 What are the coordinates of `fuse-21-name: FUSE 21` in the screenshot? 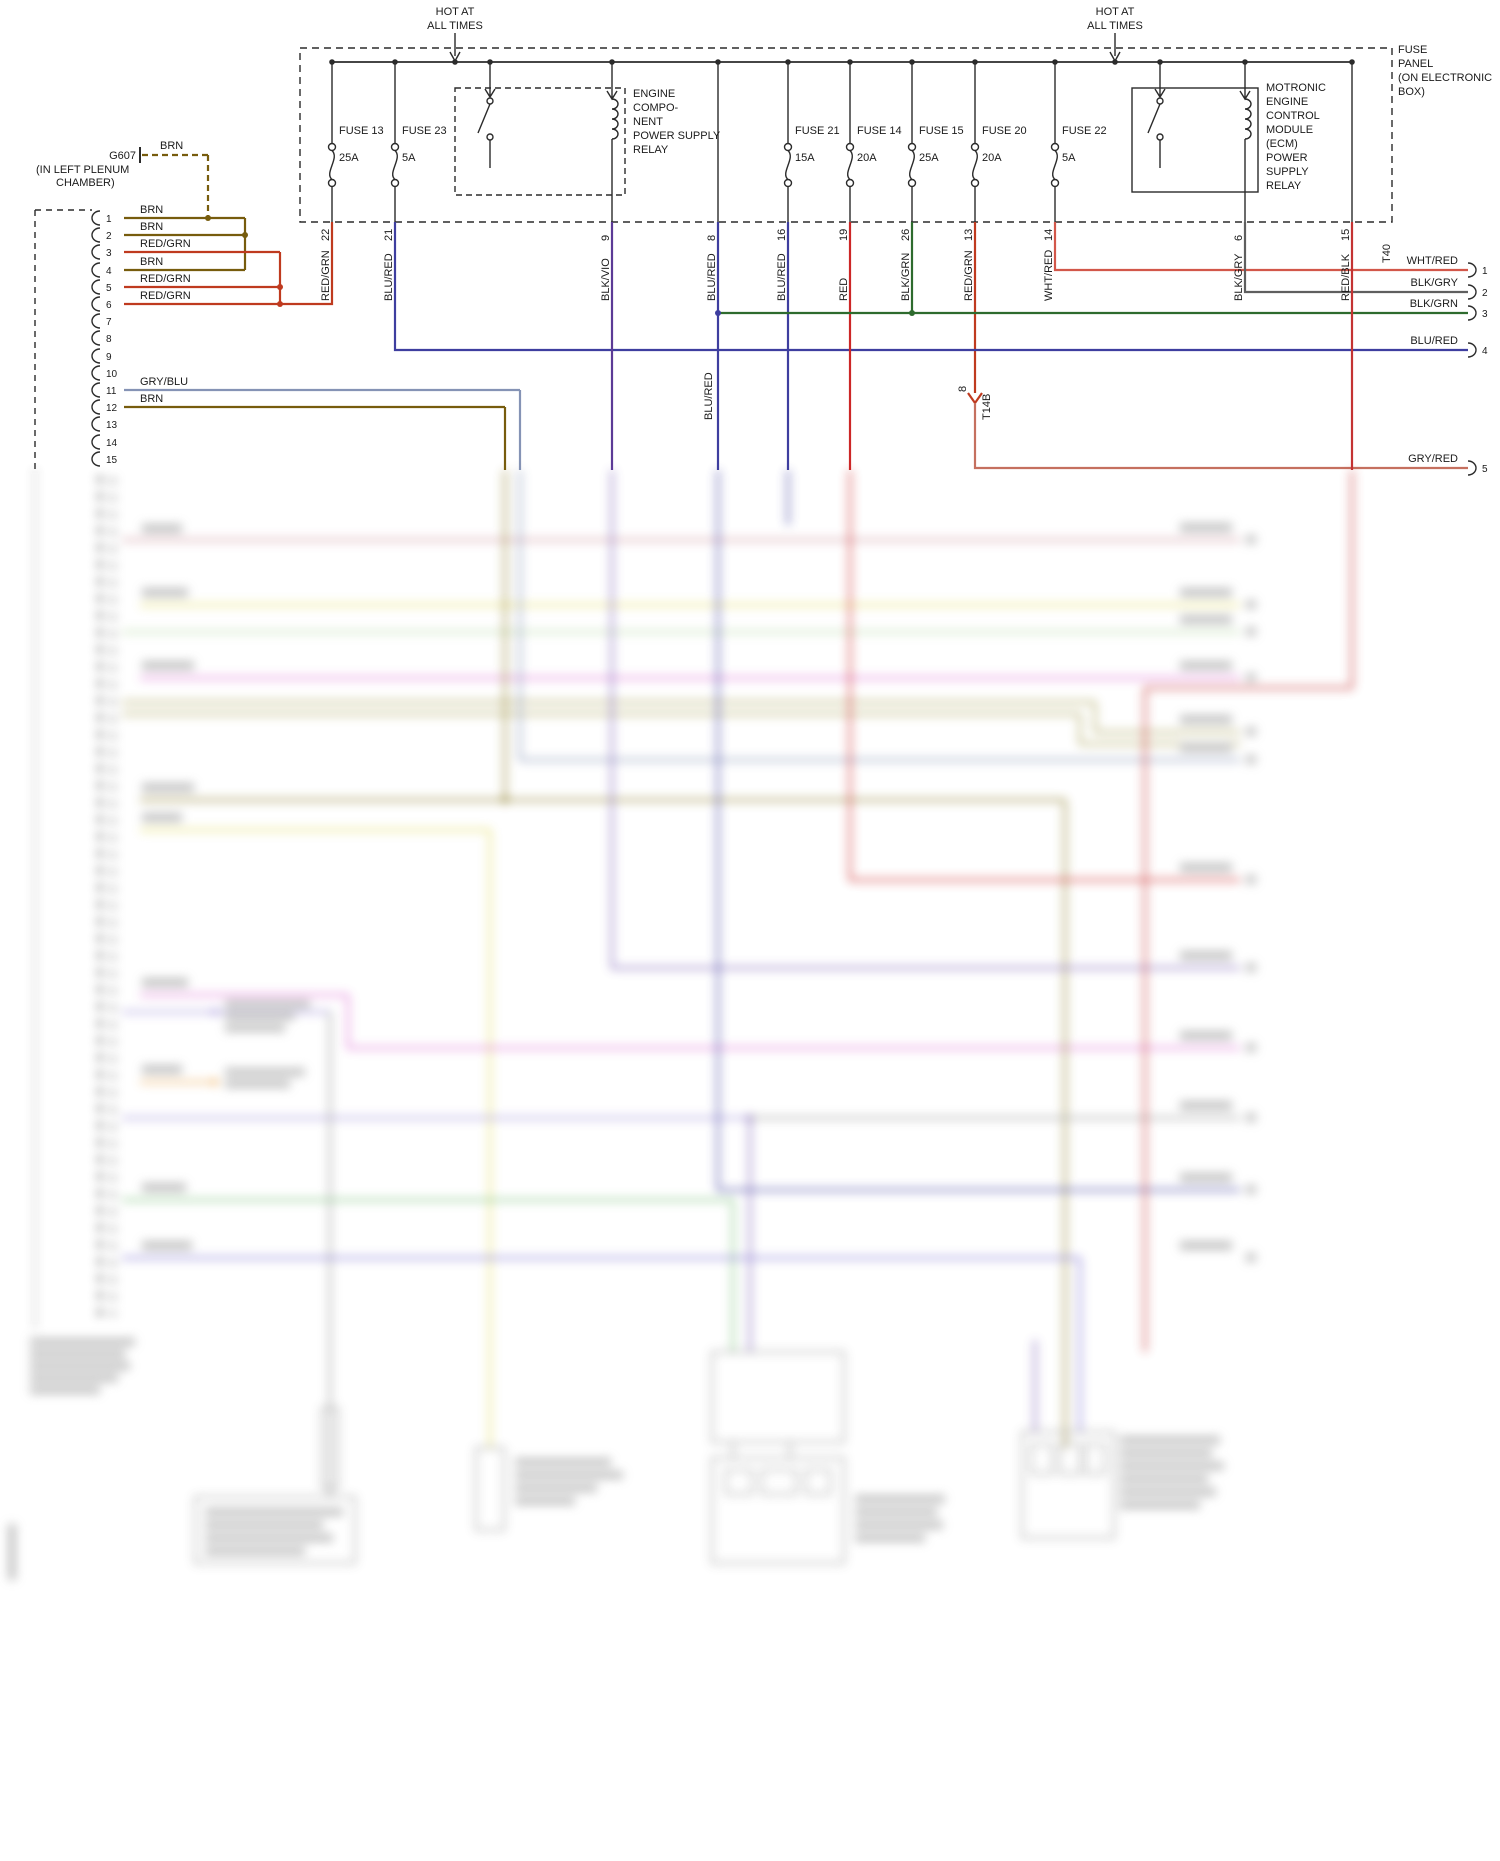 It's located at (817, 131).